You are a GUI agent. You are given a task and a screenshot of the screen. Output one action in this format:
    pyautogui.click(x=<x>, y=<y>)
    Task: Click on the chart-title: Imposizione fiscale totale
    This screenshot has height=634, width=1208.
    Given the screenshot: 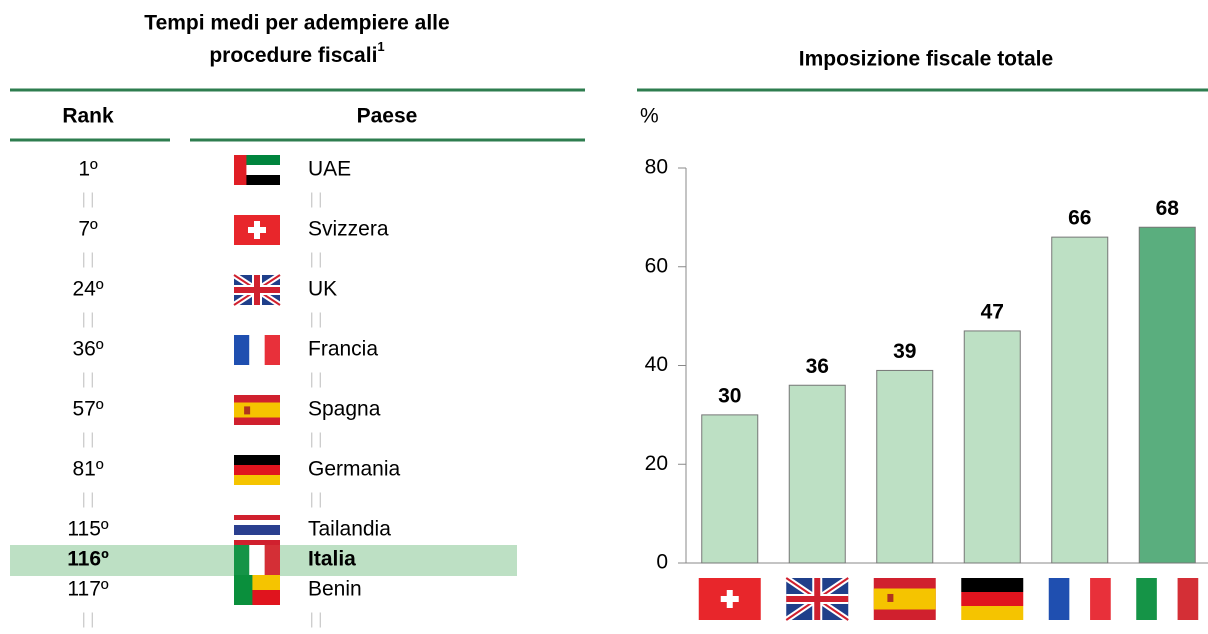 What is the action you would take?
    pyautogui.click(x=926, y=59)
    